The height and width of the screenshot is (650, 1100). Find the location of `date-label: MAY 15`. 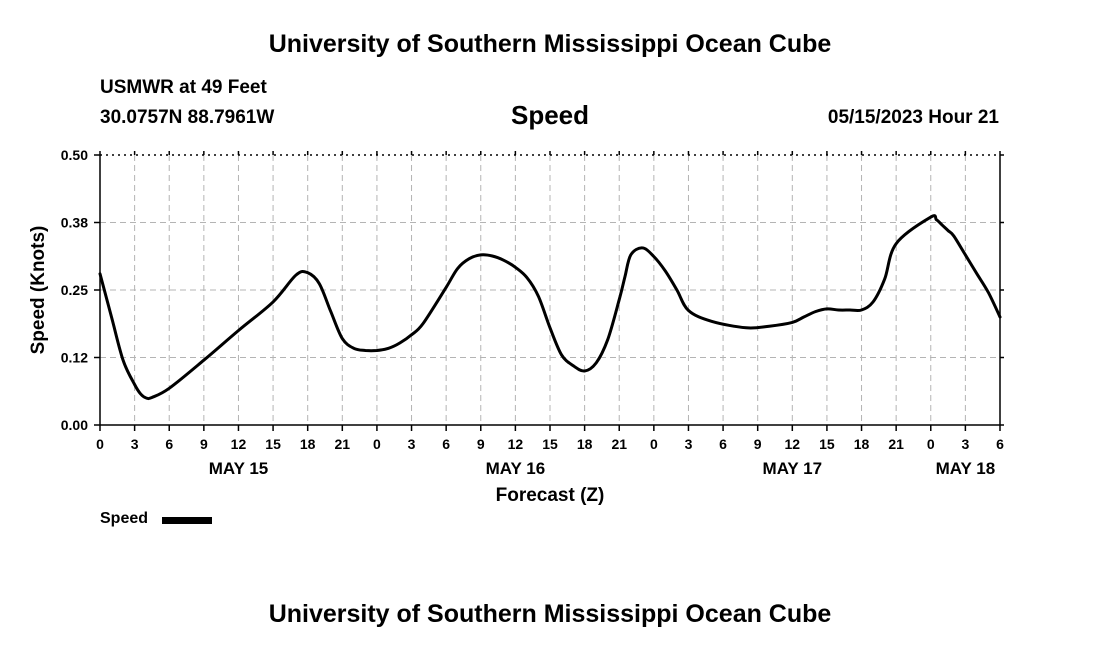

date-label: MAY 15 is located at coordinates (239, 468).